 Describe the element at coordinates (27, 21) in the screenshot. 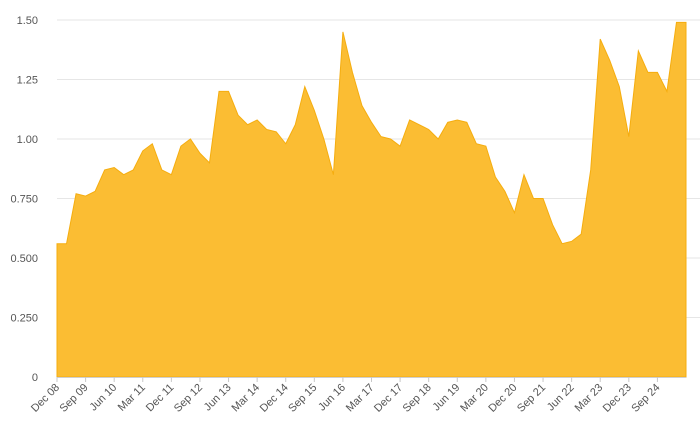

I see `y-tick-label: 1.50` at that location.